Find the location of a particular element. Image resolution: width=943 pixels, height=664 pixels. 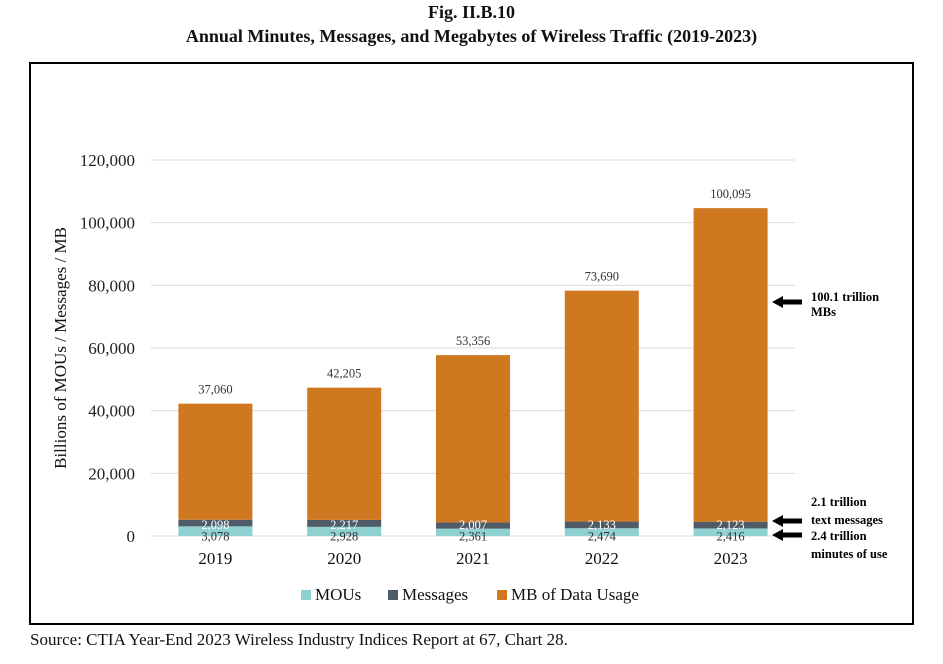

arrow-mb-icon is located at coordinates (787, 302).